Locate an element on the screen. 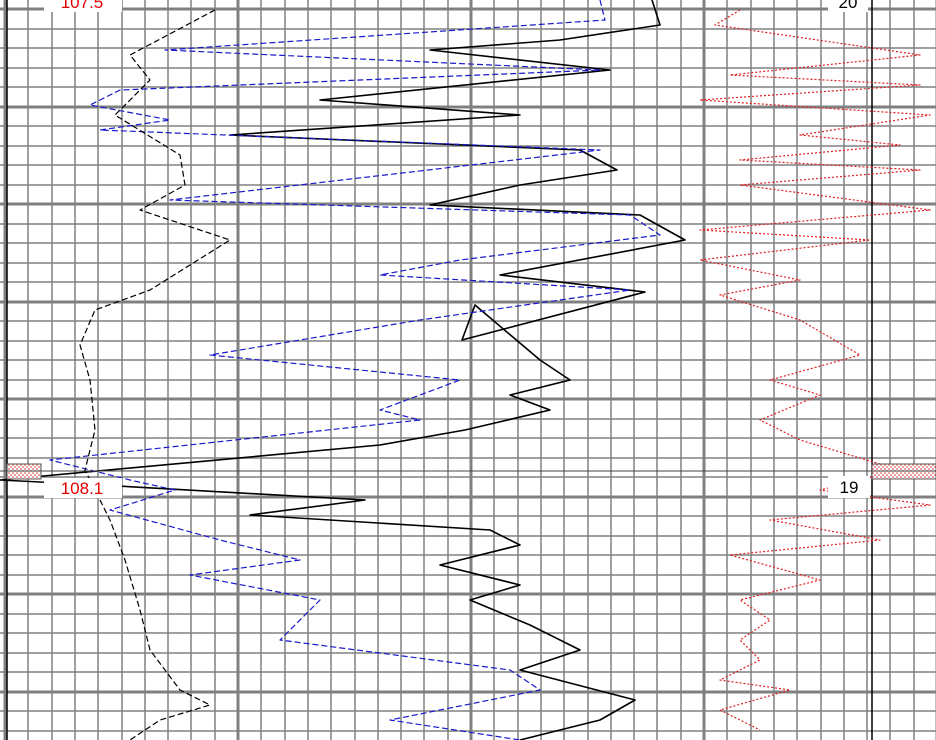 Image resolution: width=936 pixels, height=740 pixels. top-right-label-bg is located at coordinates (848, 6).